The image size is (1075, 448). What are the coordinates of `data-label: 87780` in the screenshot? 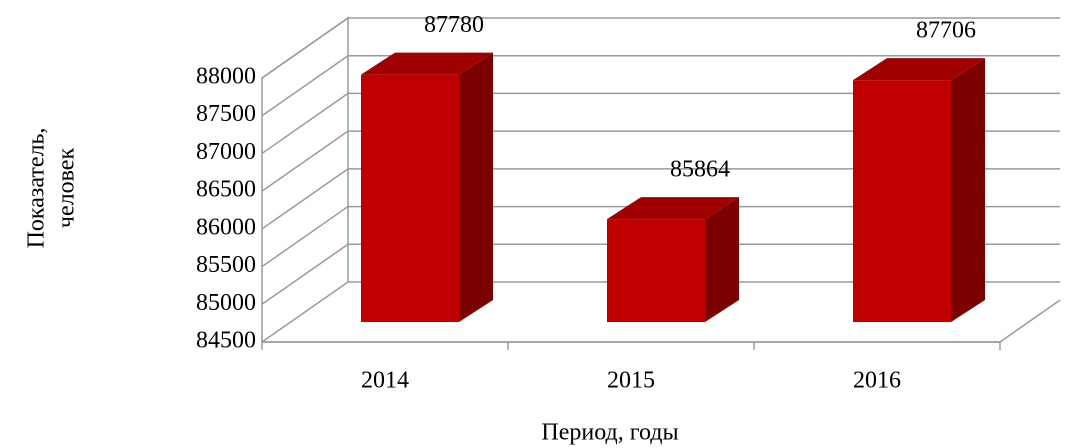 It's located at (454, 25).